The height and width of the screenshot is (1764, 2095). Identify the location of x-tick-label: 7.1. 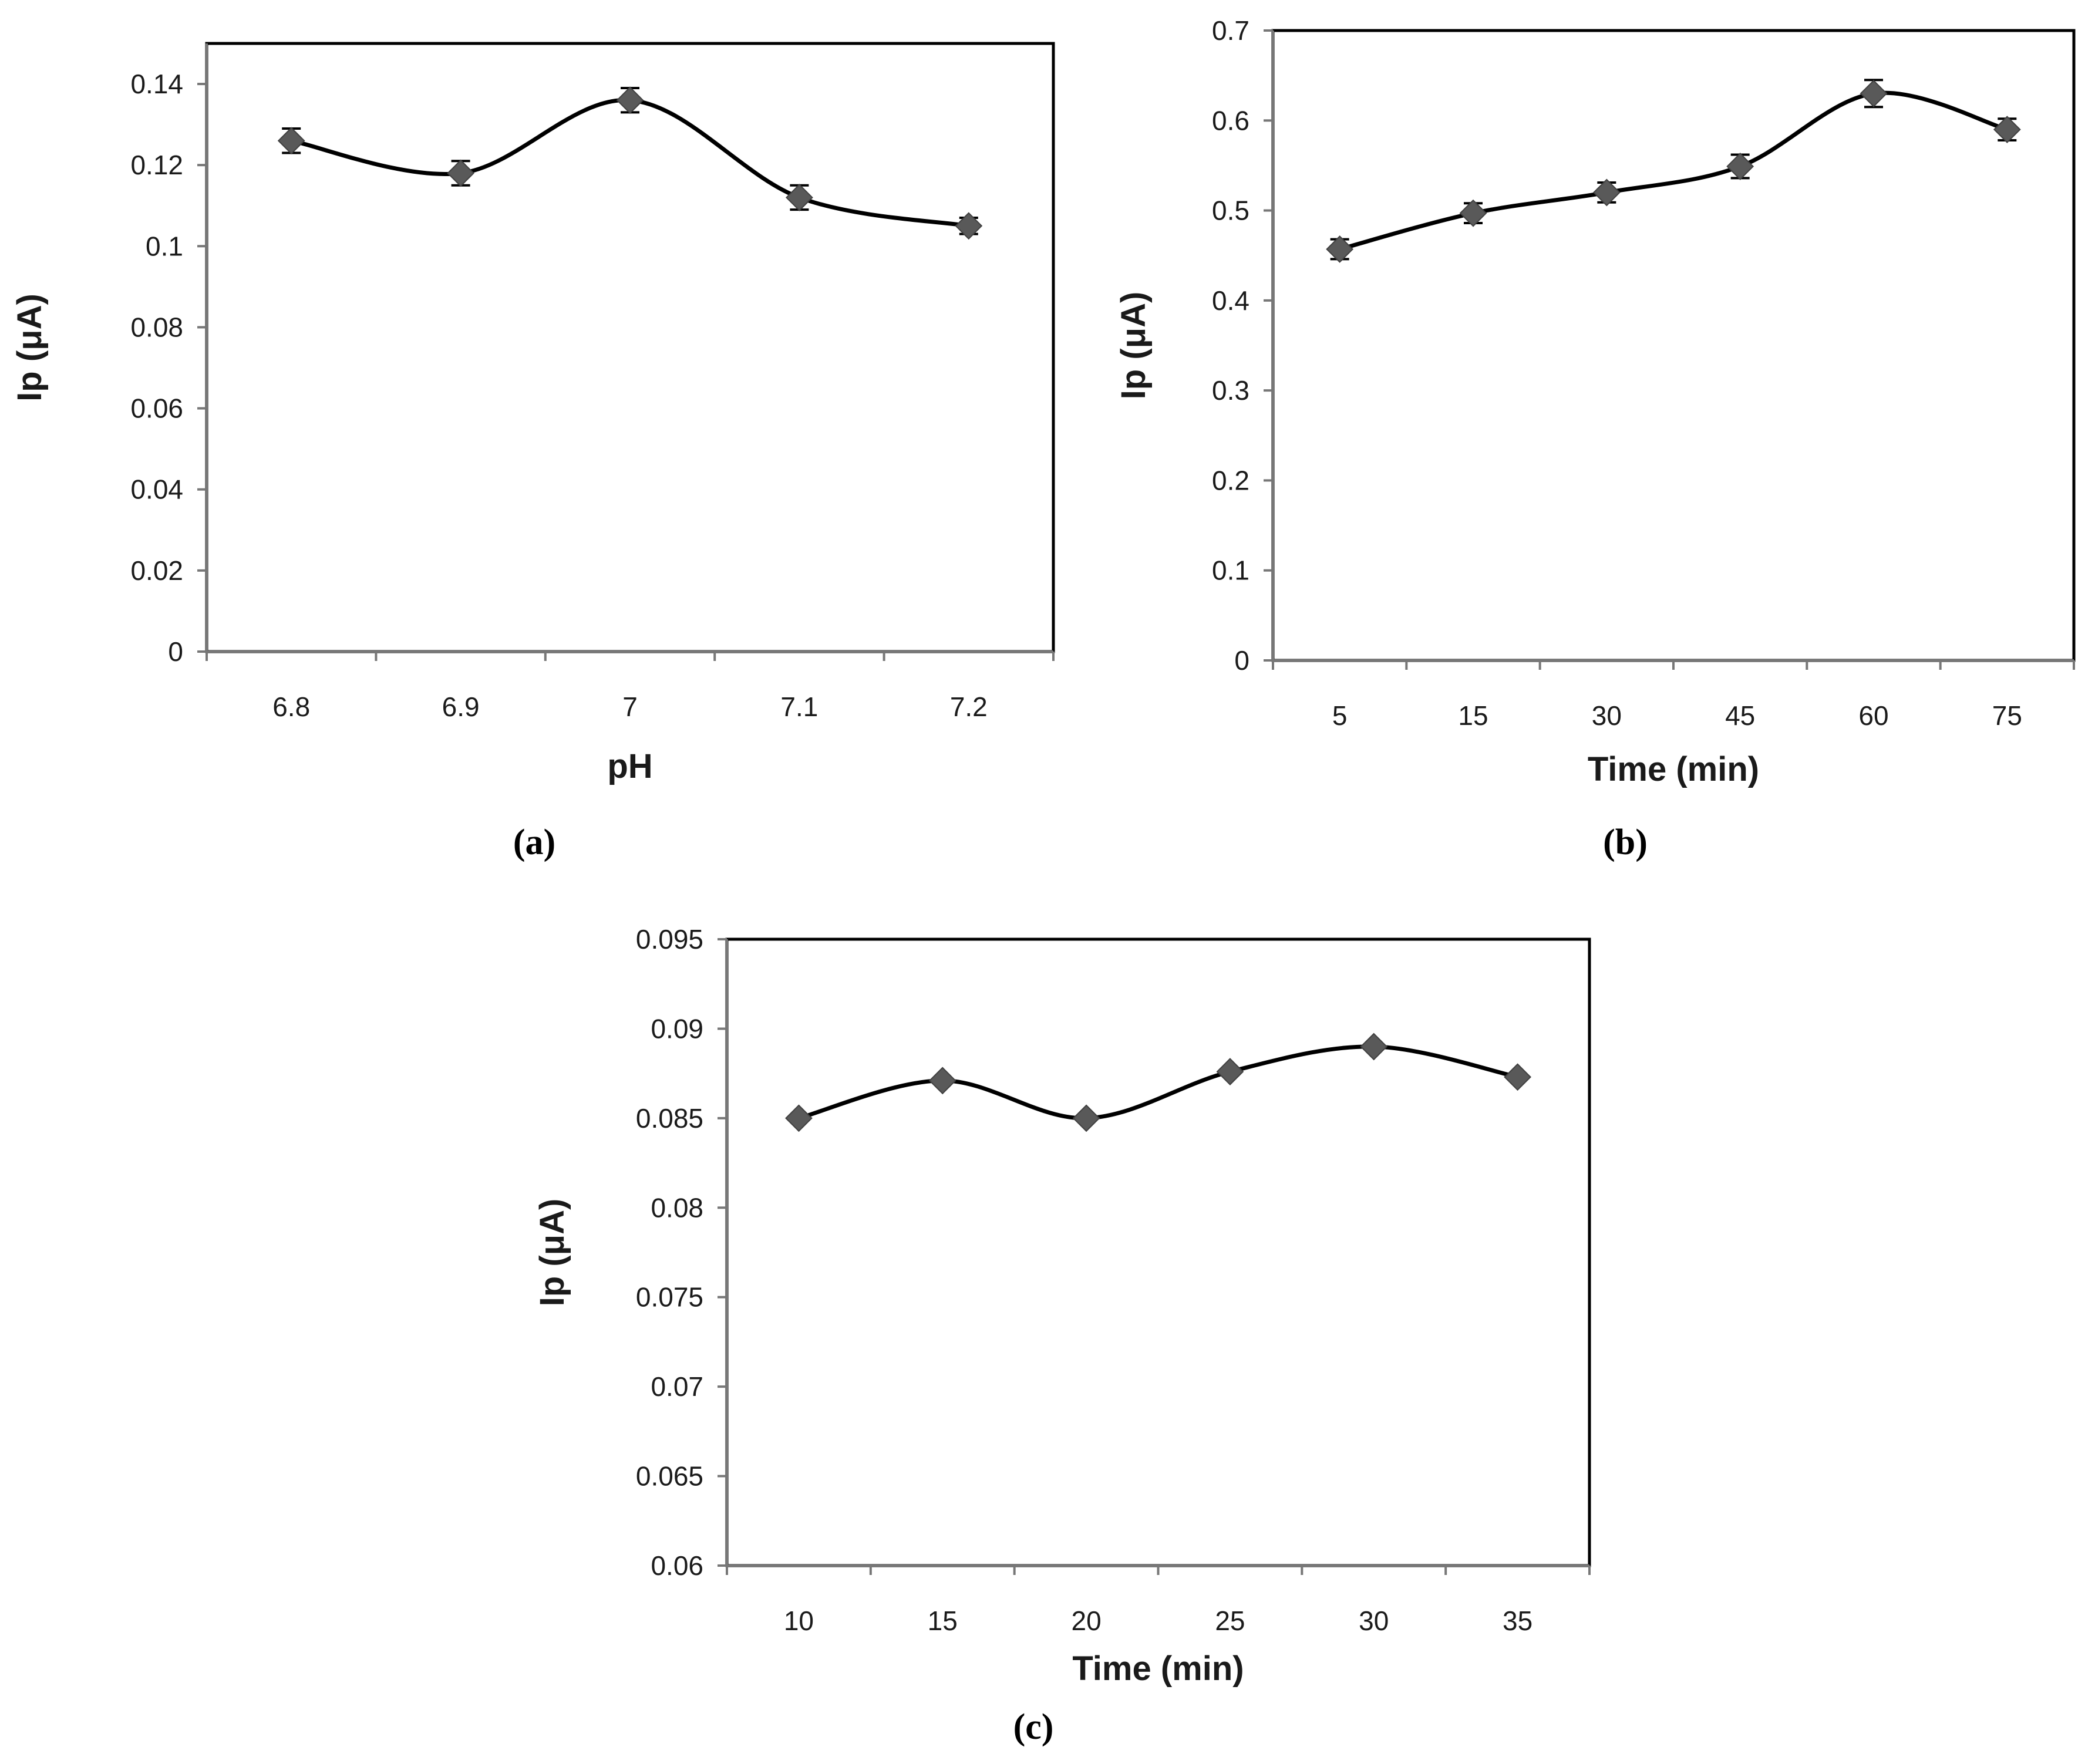
(799, 707).